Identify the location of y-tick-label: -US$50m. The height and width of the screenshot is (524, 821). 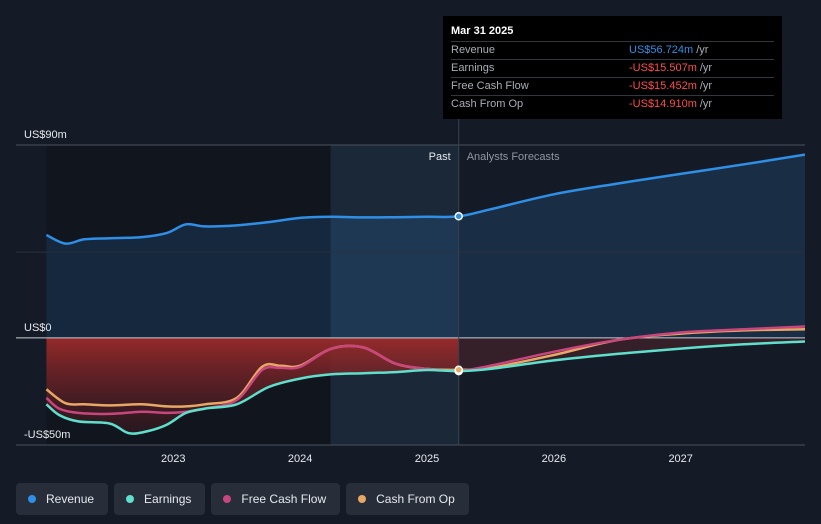
(47, 435).